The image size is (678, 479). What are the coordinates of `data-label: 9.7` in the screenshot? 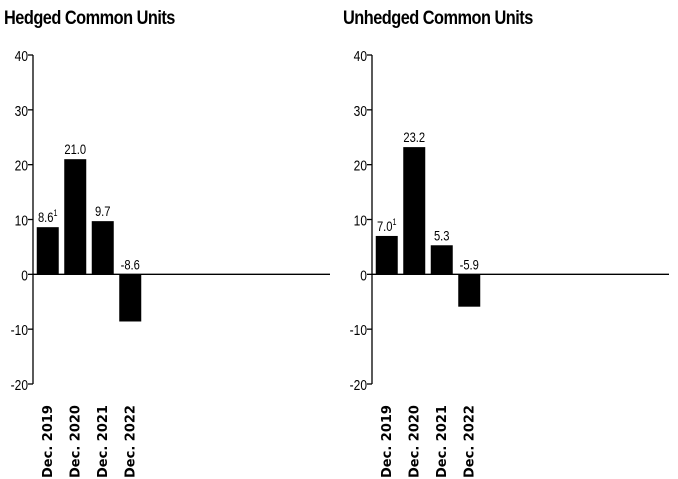 It's located at (103, 211).